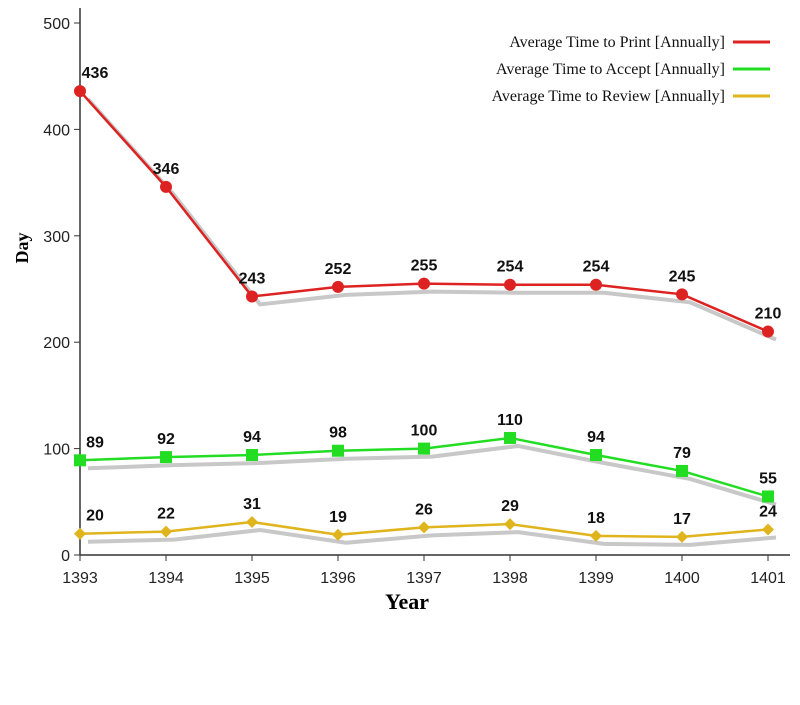 The height and width of the screenshot is (705, 800). Describe the element at coordinates (424, 578) in the screenshot. I see `x-tick-label: 1397` at that location.